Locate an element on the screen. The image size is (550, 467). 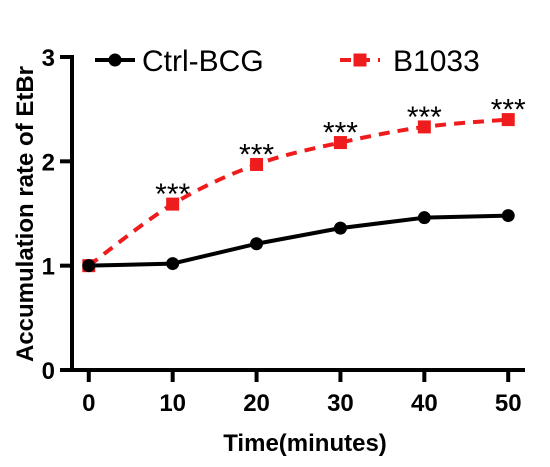
x-tick-label: 0 is located at coordinates (88, 403).